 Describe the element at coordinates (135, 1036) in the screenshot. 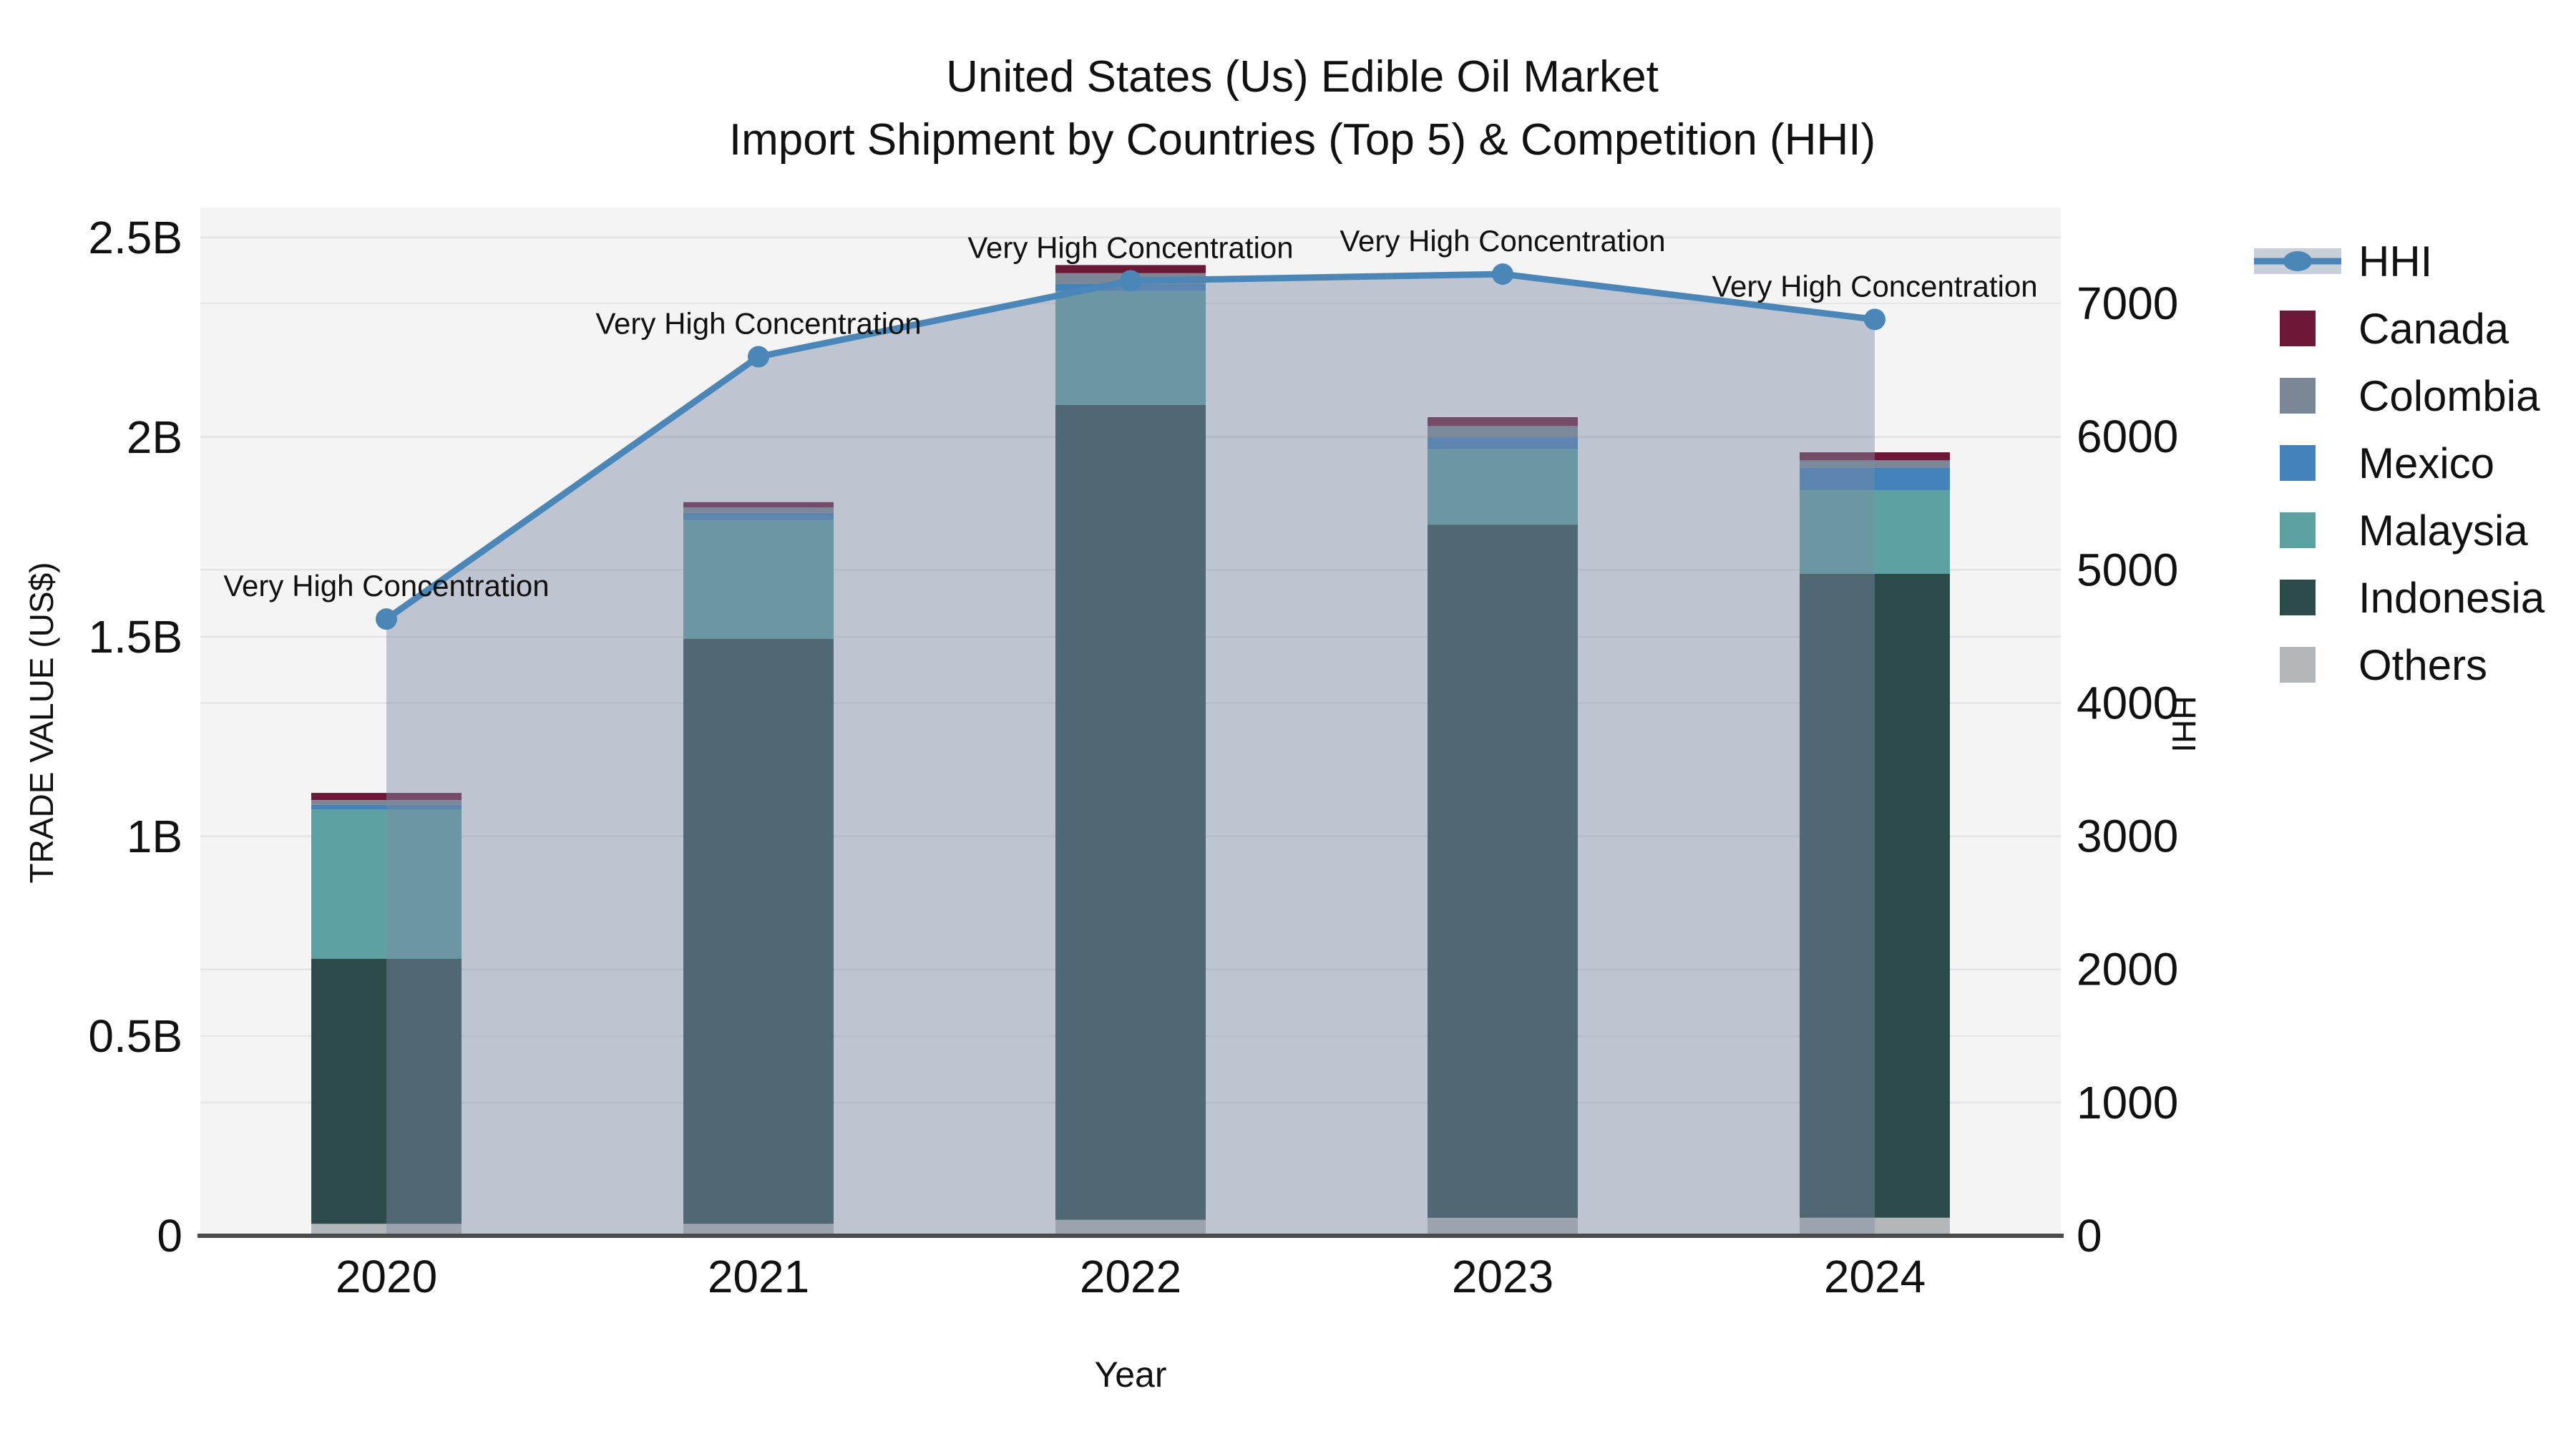

I see `y-axis-tick-left: 0.5B` at that location.